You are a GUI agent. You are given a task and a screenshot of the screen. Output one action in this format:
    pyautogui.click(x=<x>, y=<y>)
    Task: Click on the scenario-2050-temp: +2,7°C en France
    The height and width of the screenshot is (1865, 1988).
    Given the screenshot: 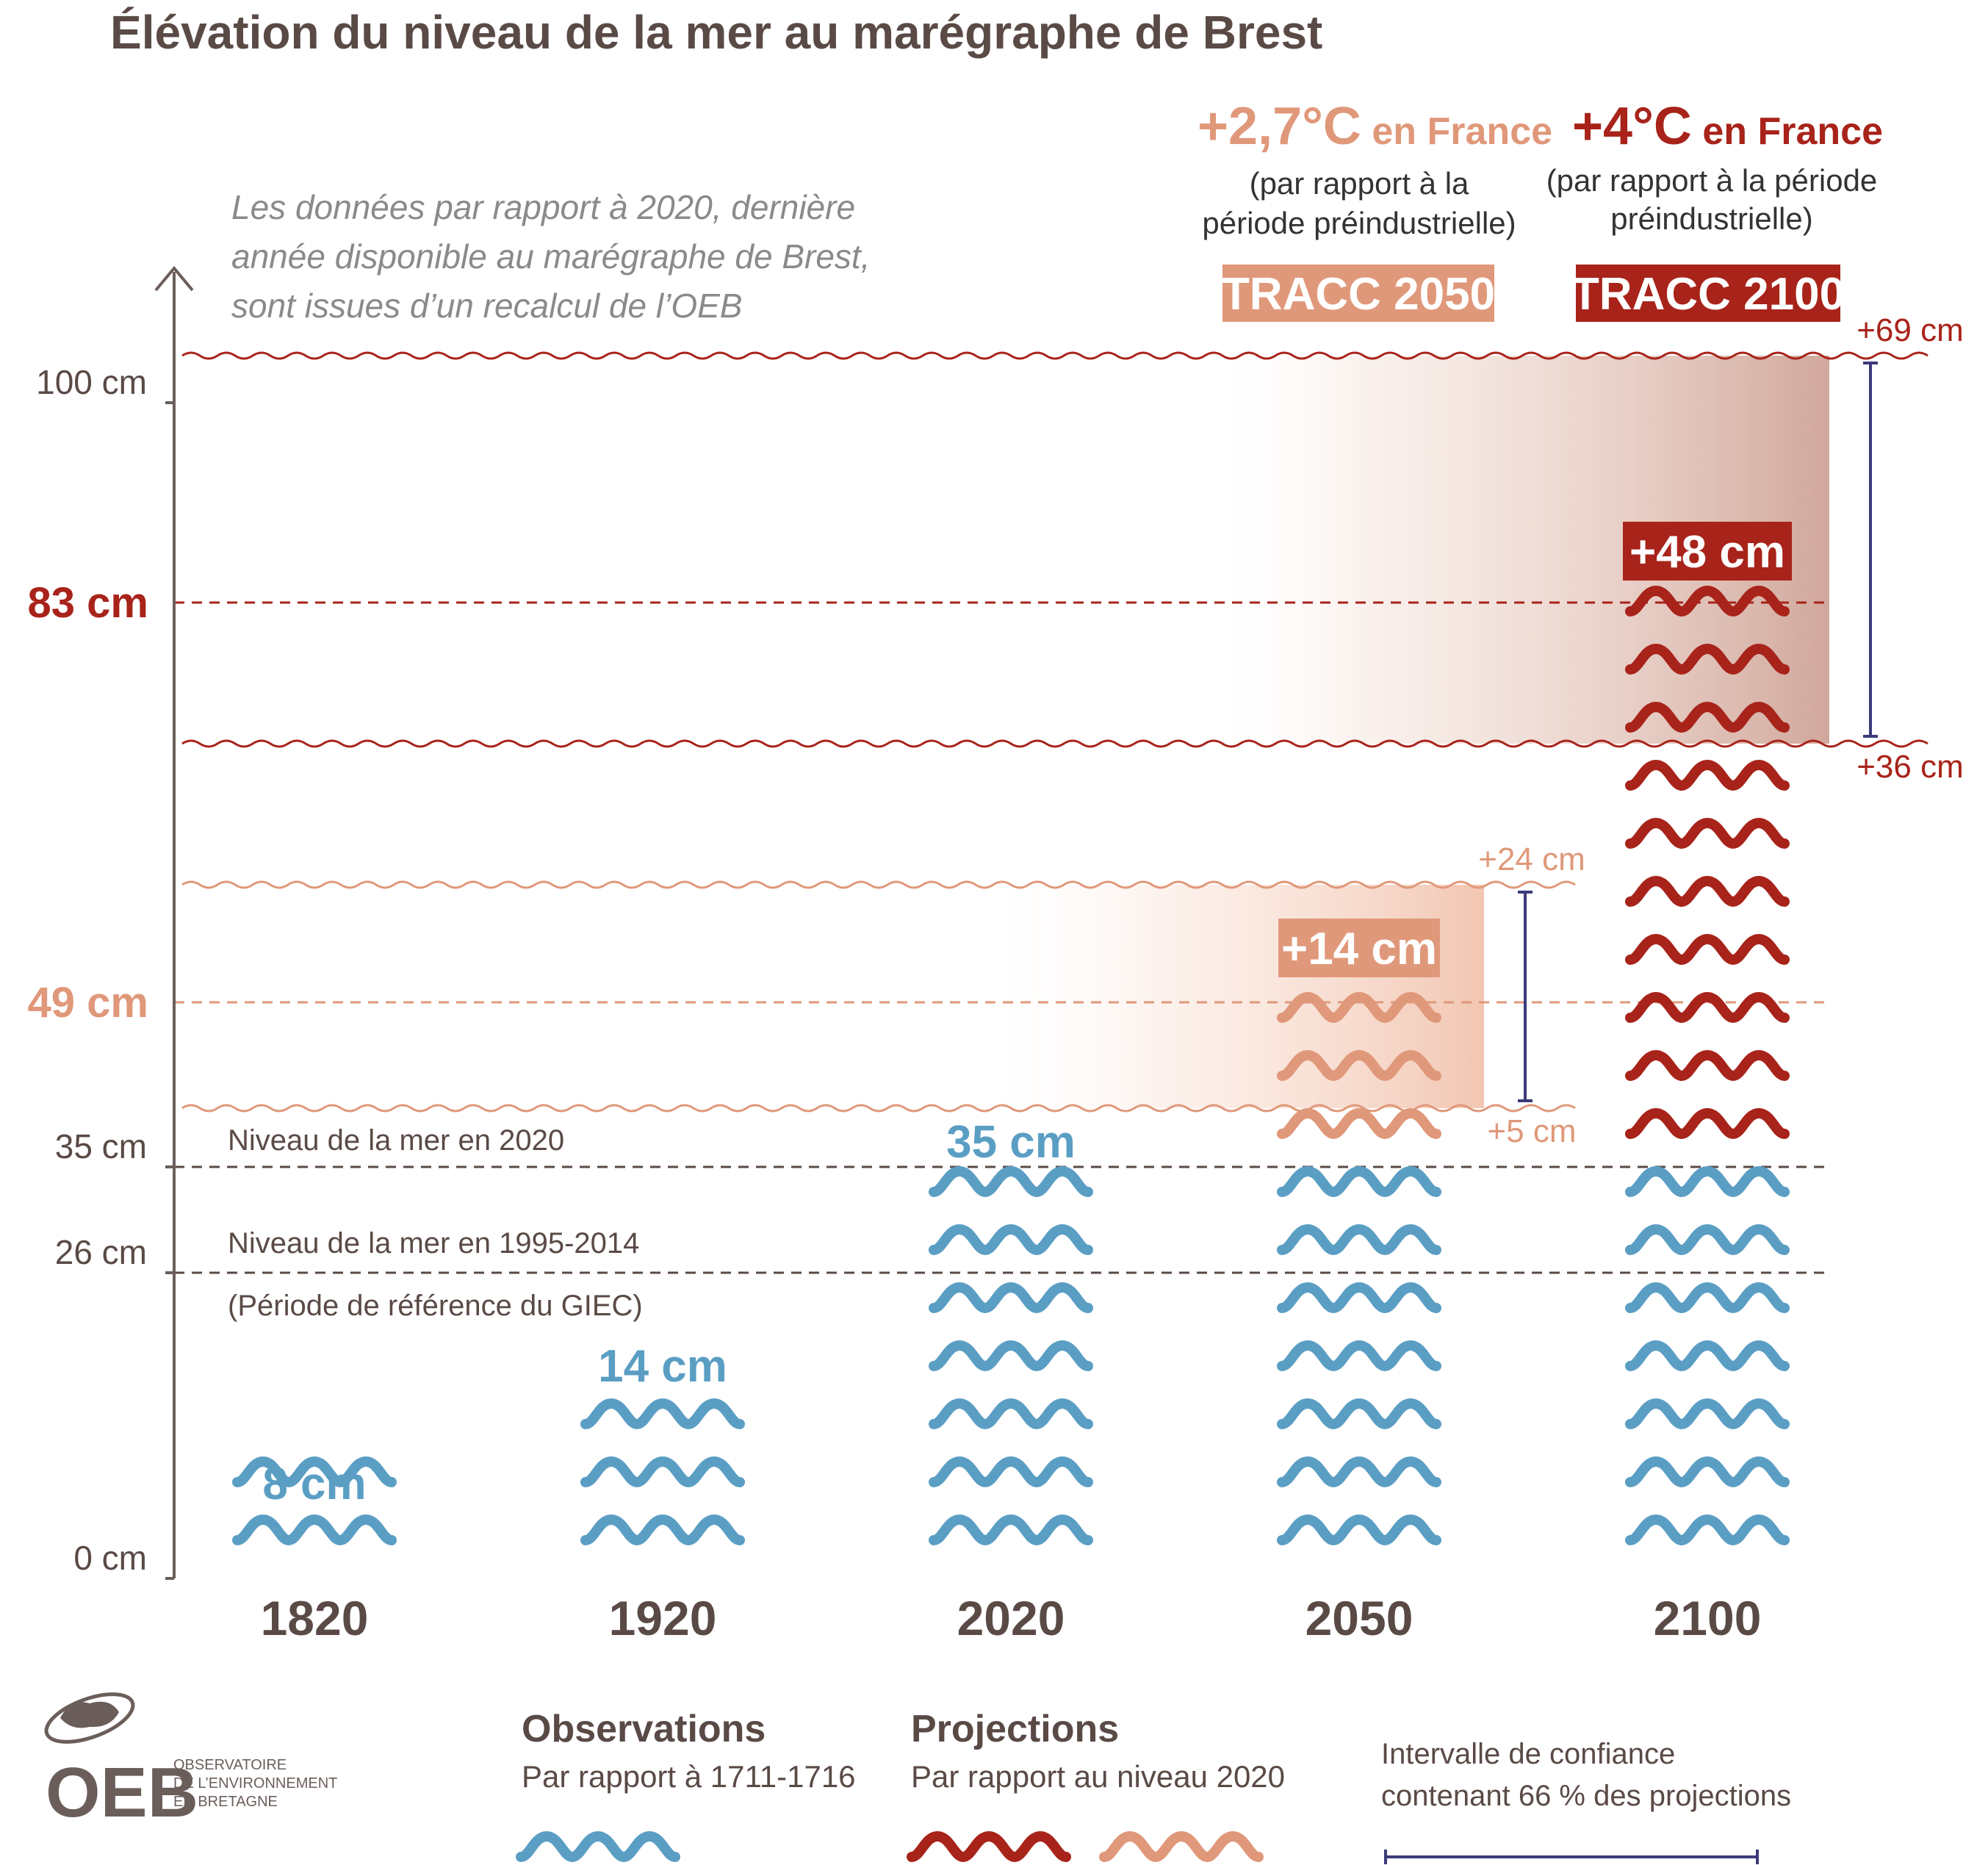 What is the action you would take?
    pyautogui.click(x=1375, y=126)
    